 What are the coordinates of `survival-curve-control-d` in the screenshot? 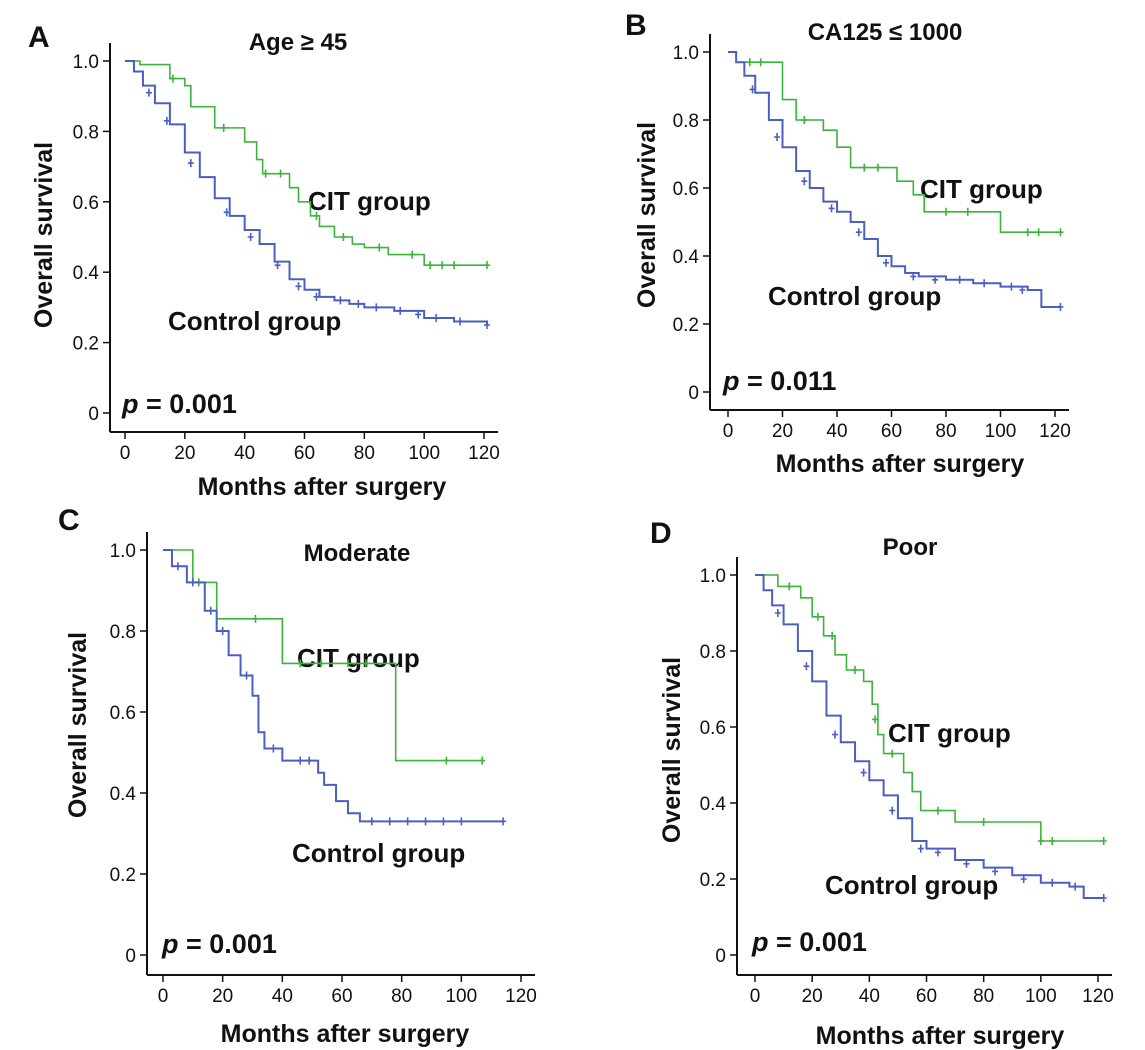 It's located at (929, 736).